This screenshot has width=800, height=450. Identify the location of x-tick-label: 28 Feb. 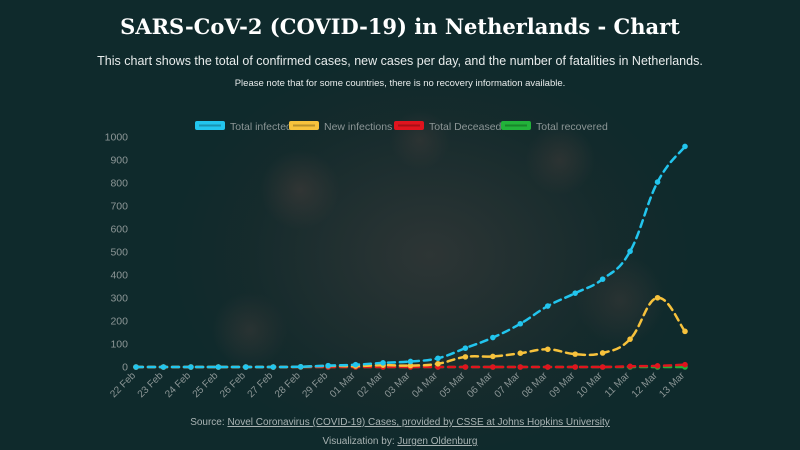
(288, 385).